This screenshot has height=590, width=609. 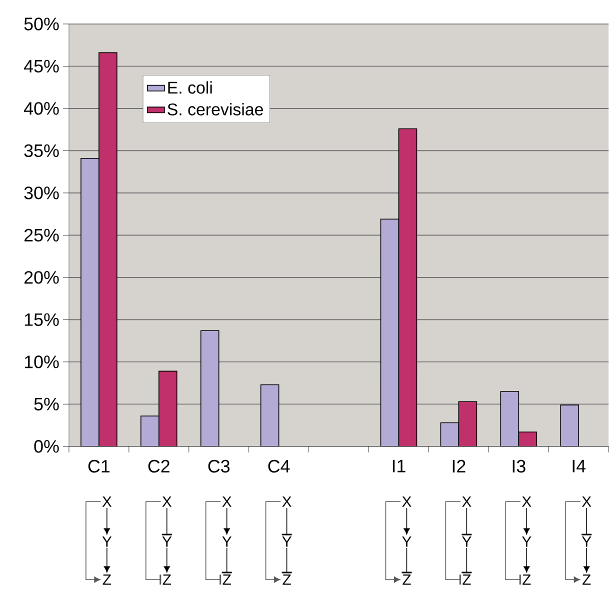 I want to click on y-tick-label: 20%, so click(x=41, y=277).